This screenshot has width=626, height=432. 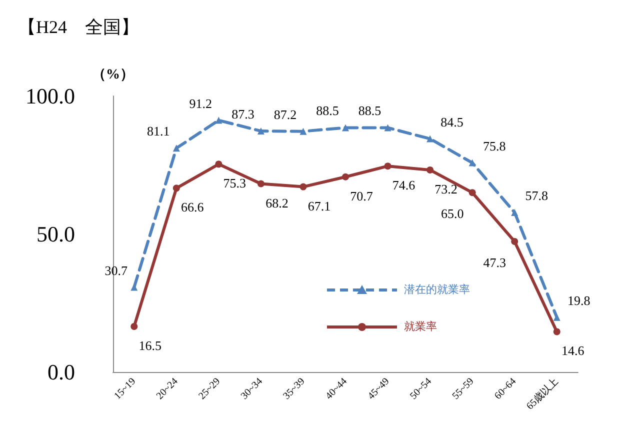 I want to click on data-label: 87.2, so click(x=285, y=114).